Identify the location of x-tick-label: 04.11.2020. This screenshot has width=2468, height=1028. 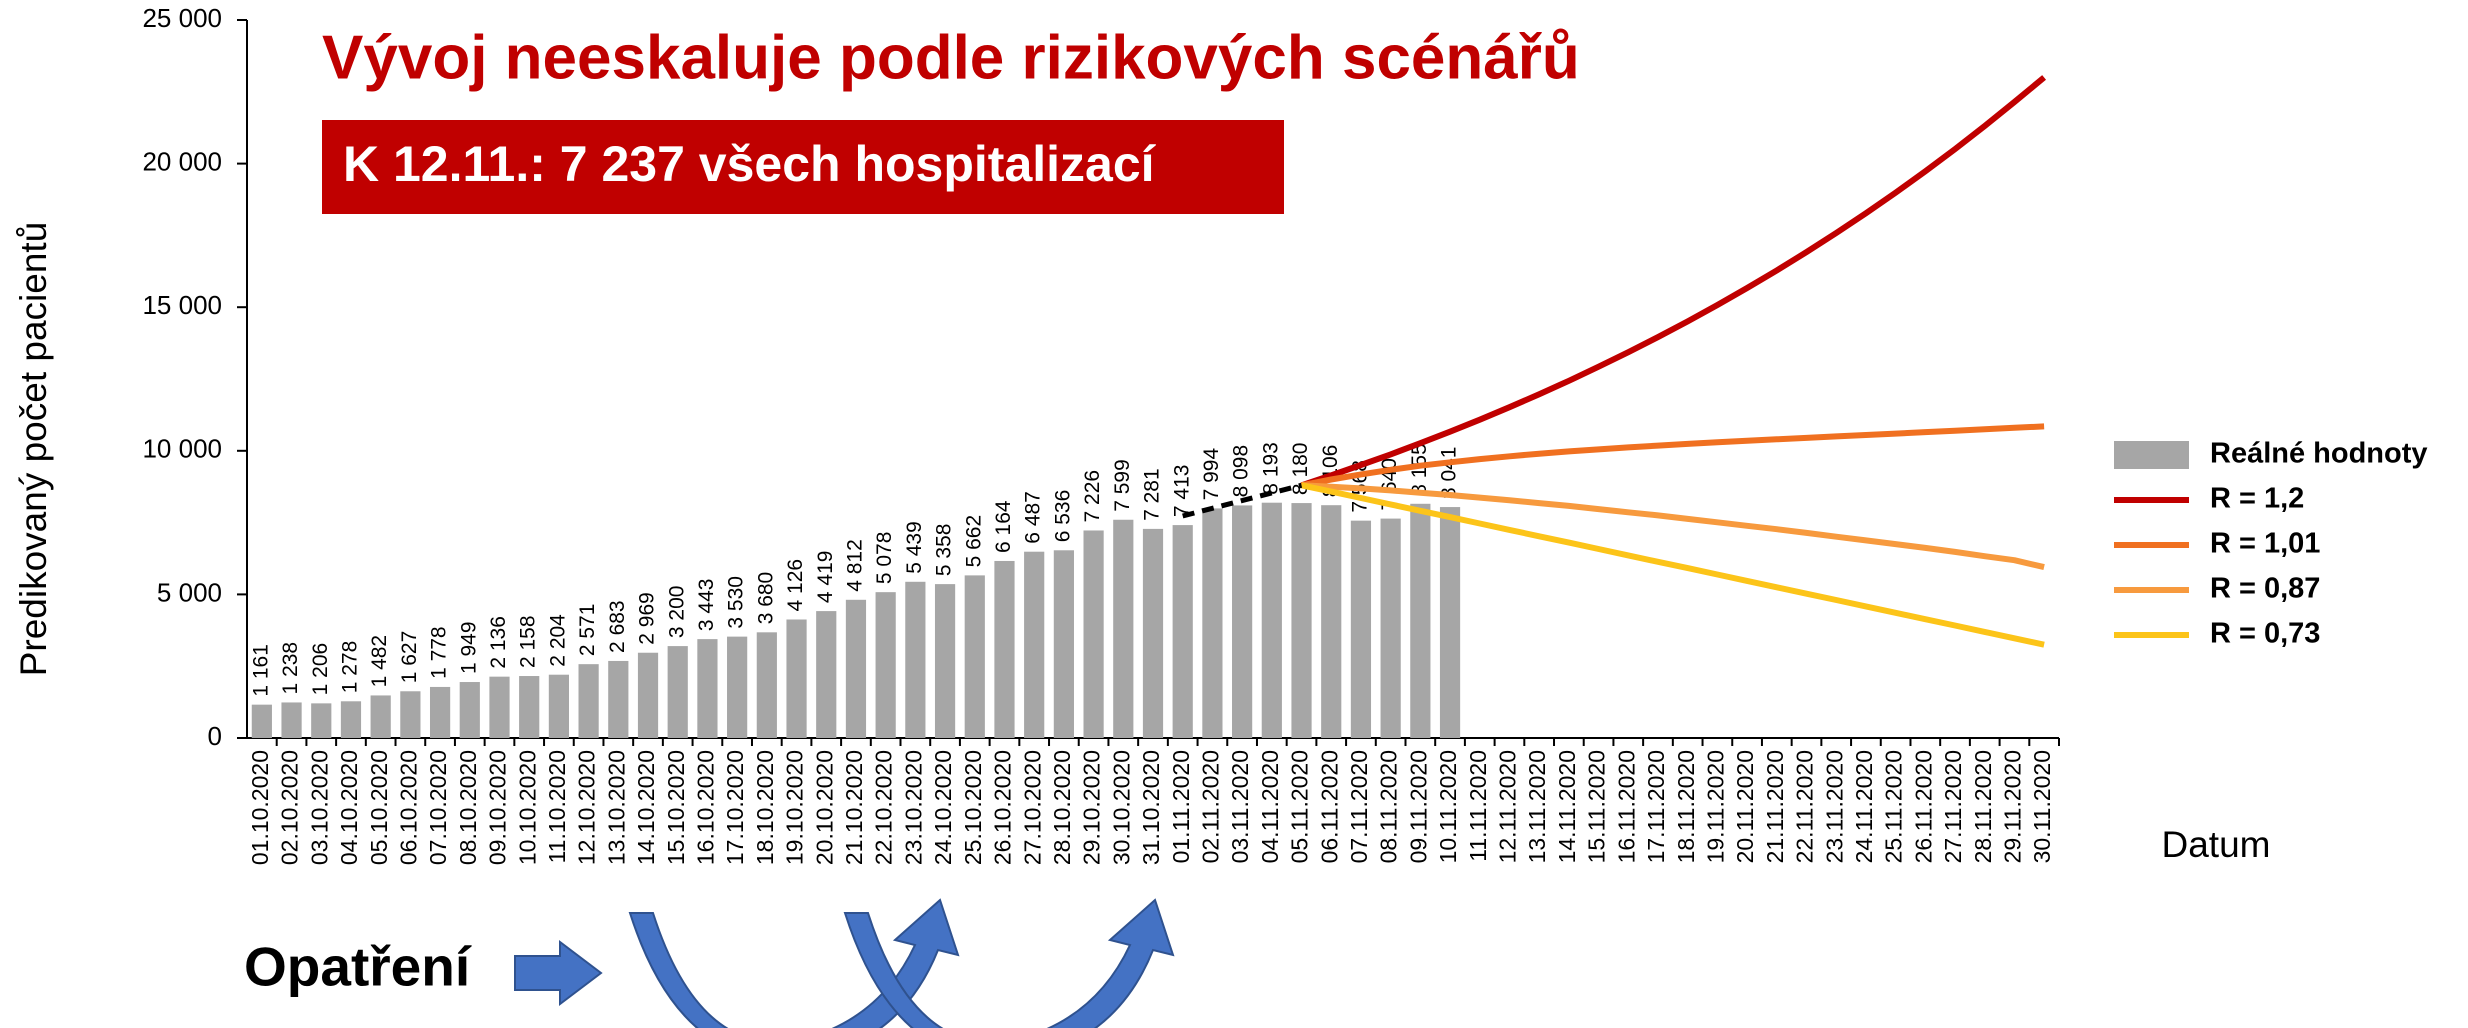
(1270, 806).